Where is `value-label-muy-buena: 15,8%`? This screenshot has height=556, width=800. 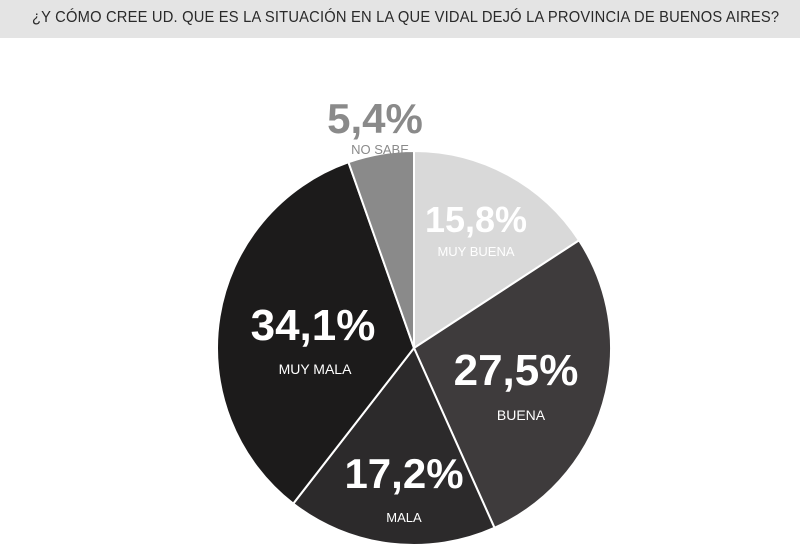
value-label-muy-buena: 15,8% is located at coordinates (476, 219).